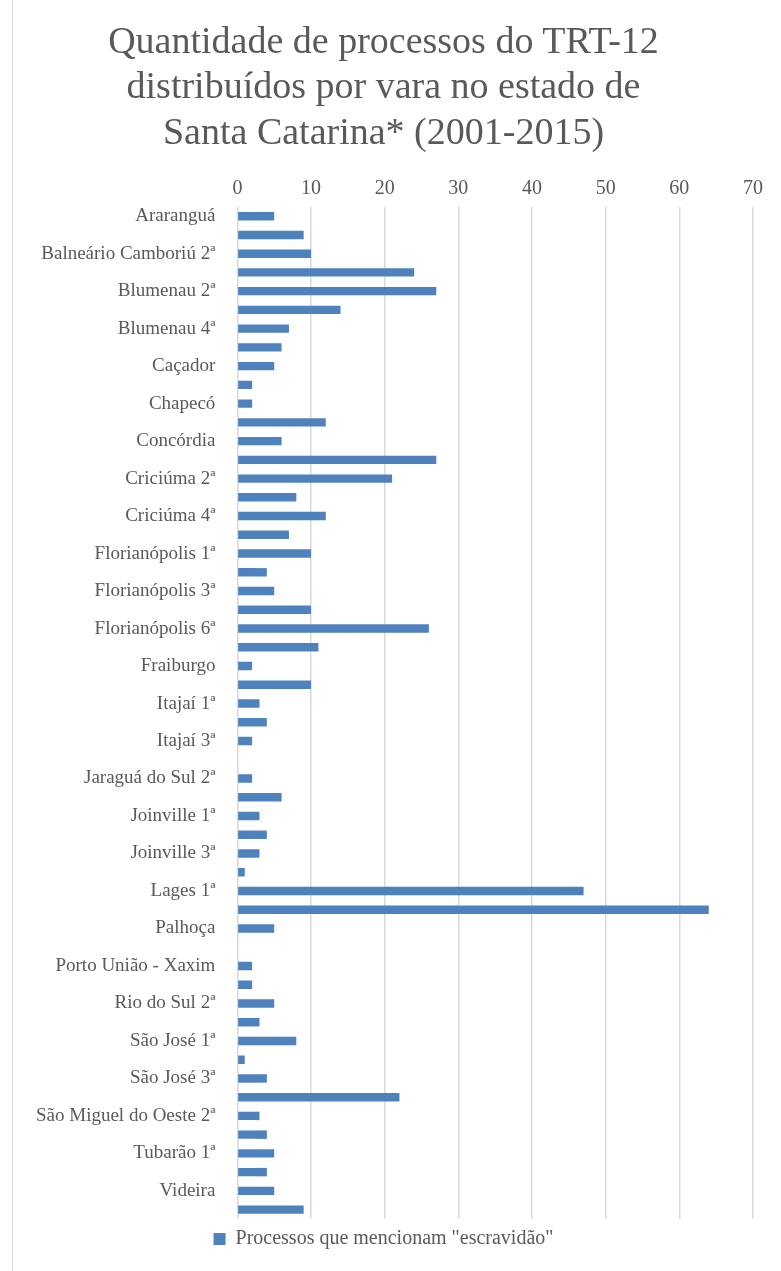  I want to click on y-tick-label: Itajaí 1ª, so click(186, 702).